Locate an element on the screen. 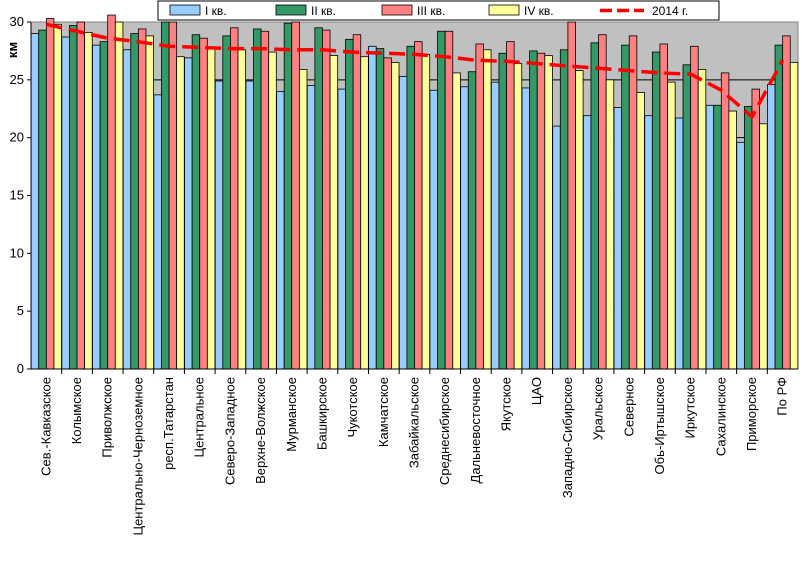 The image size is (802, 573). x-tick-label: респ.Татарстан is located at coordinates (168, 423).